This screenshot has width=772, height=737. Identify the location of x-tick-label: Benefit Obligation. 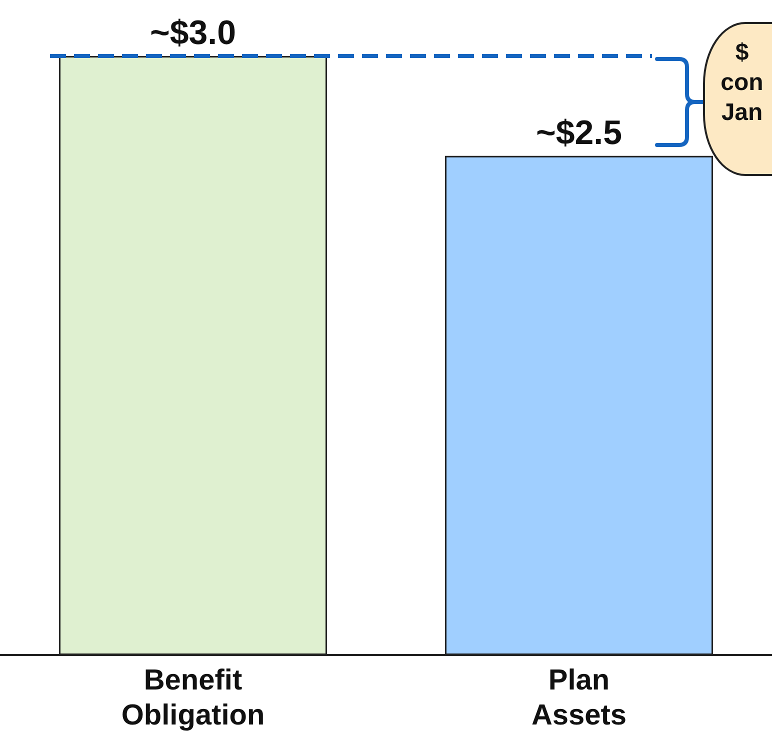
(193, 698).